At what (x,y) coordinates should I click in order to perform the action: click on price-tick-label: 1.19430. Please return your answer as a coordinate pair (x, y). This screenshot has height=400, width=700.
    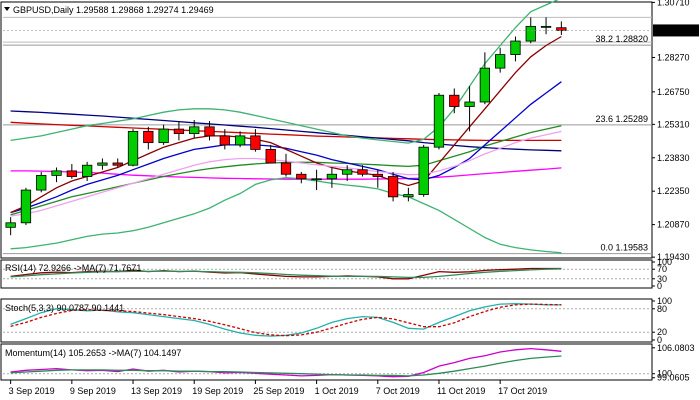
    Looking at the image, I should click on (673, 257).